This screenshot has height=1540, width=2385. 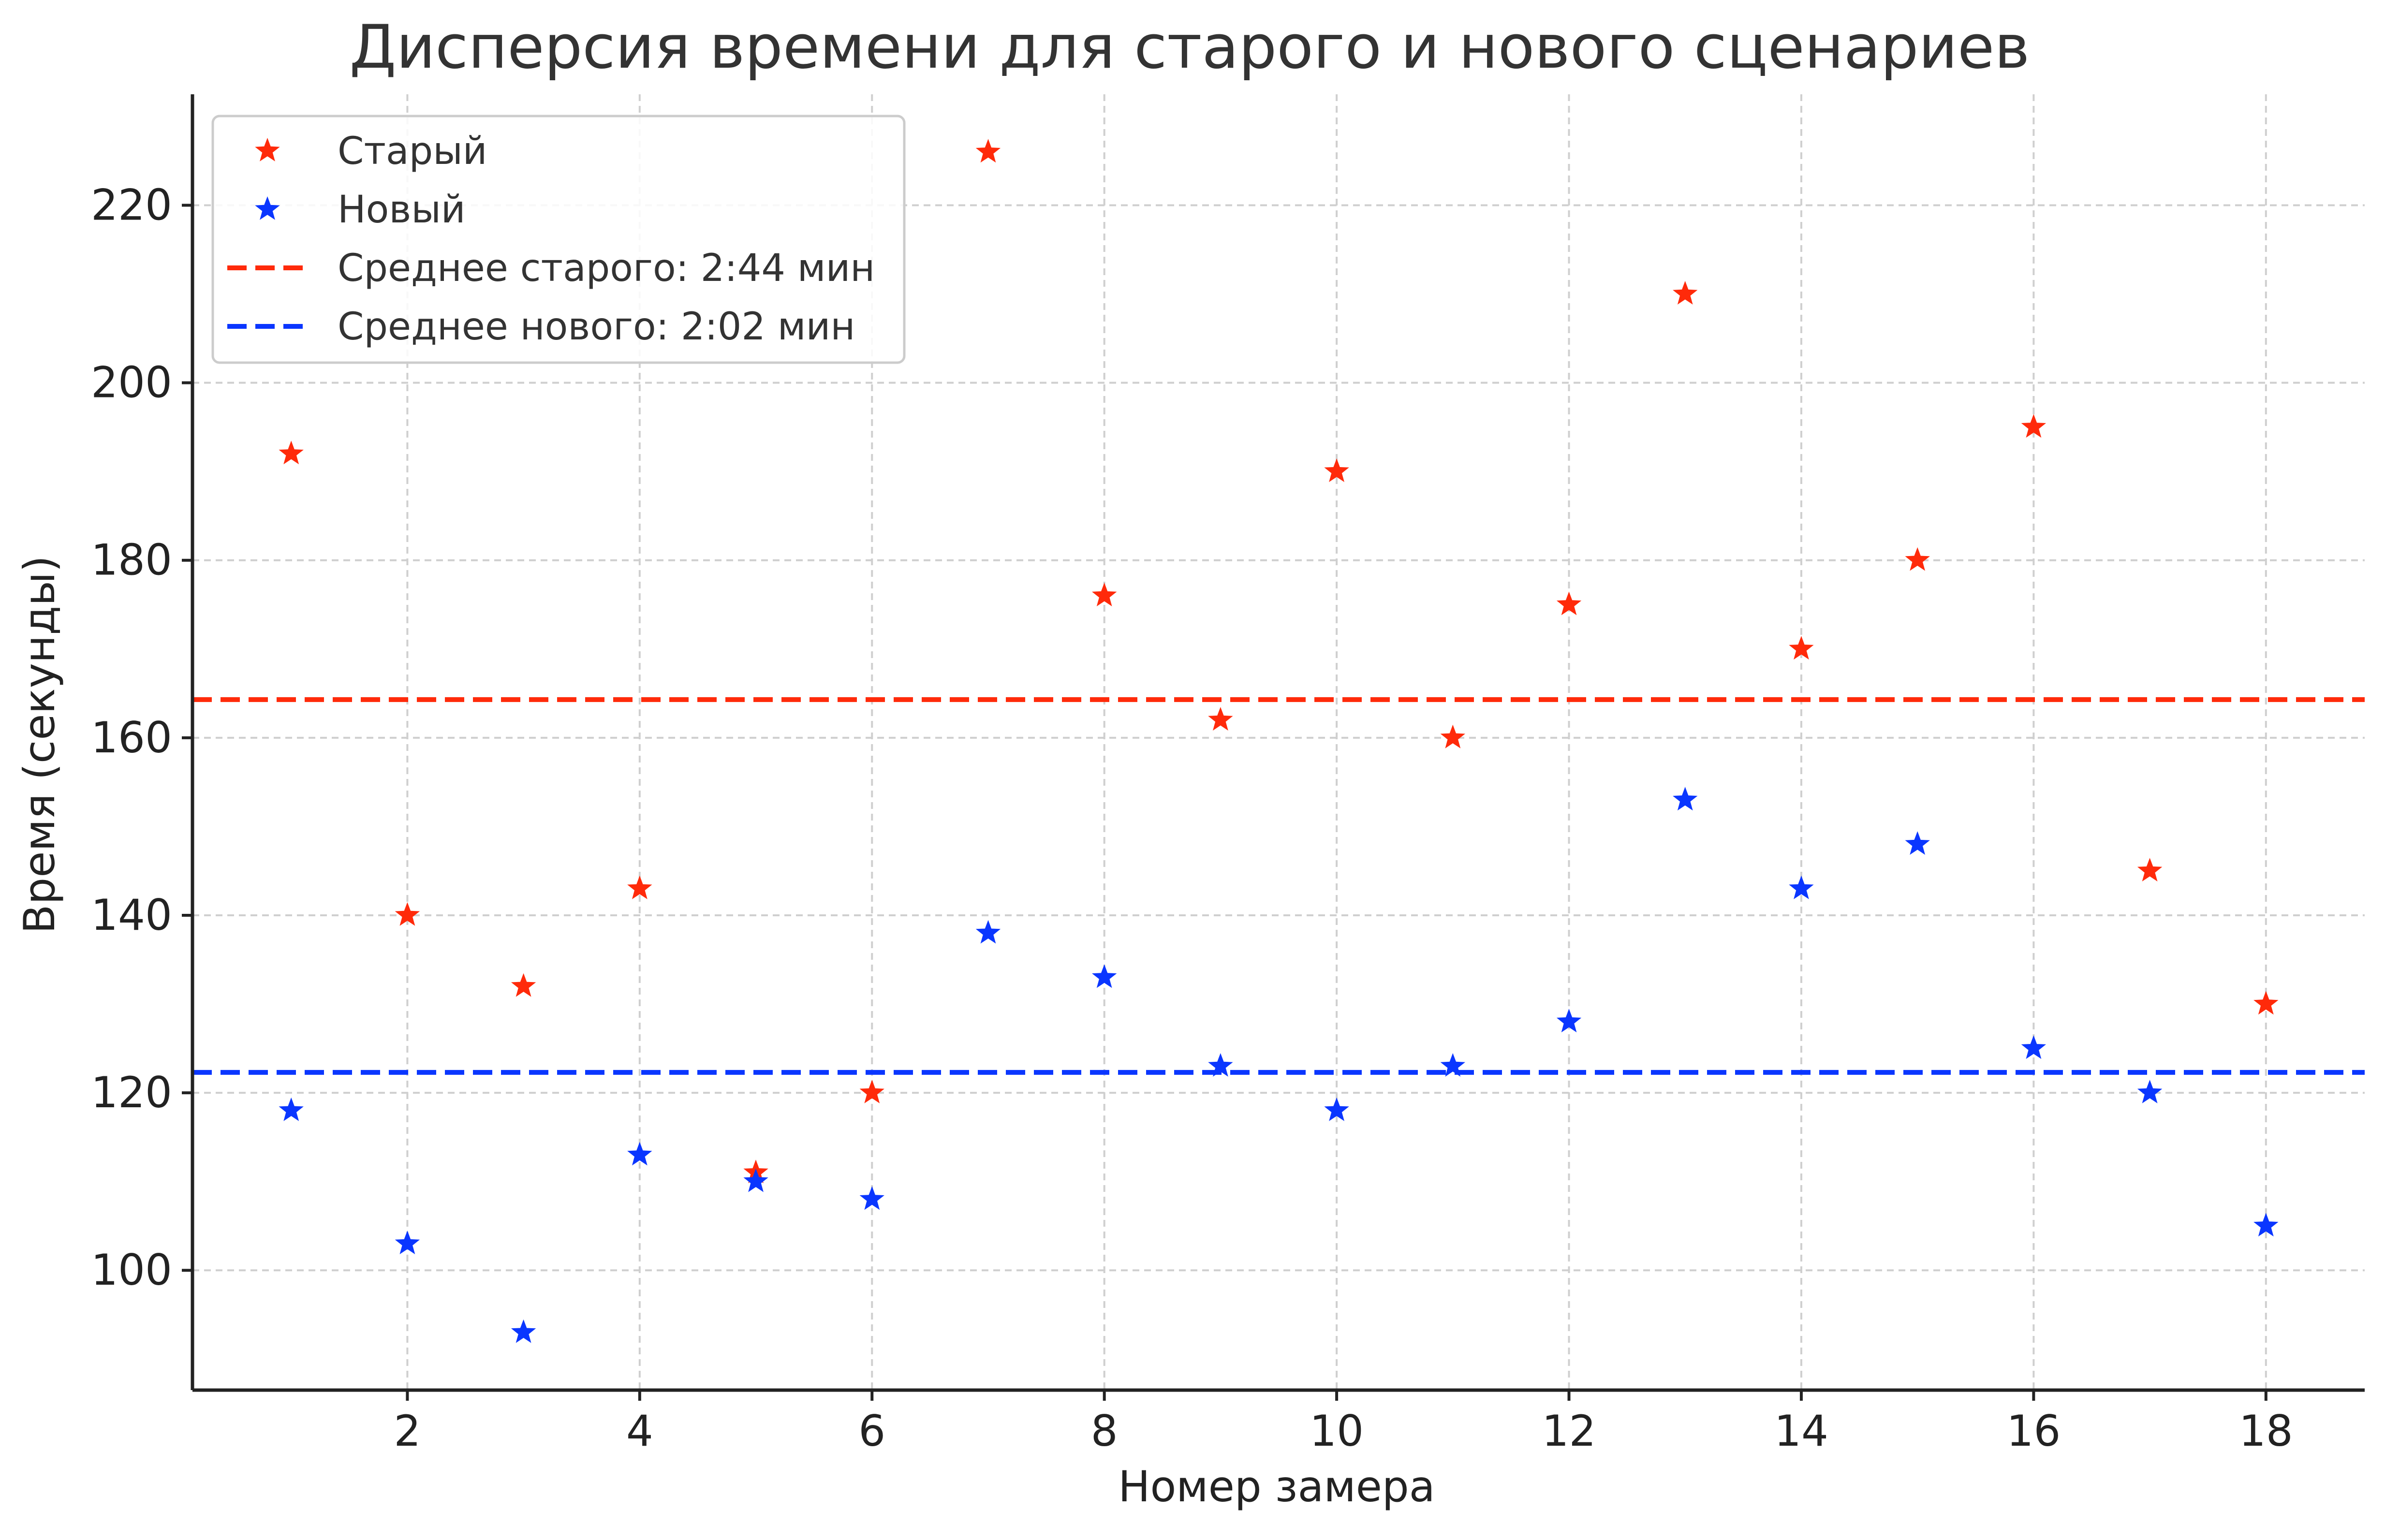 What do you see at coordinates (131, 738) in the screenshot?
I see `y-tick-label: 160` at bounding box center [131, 738].